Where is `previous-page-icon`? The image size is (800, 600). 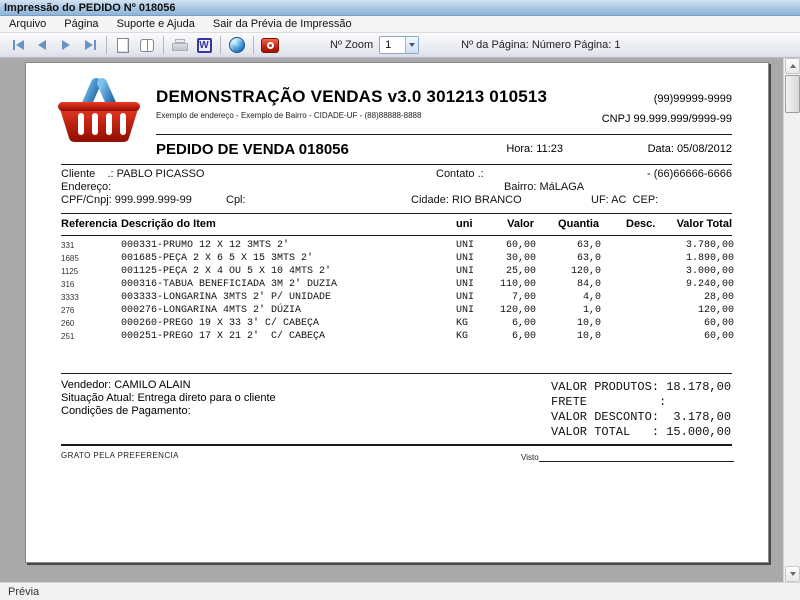
previous-page-icon is located at coordinates (42, 45).